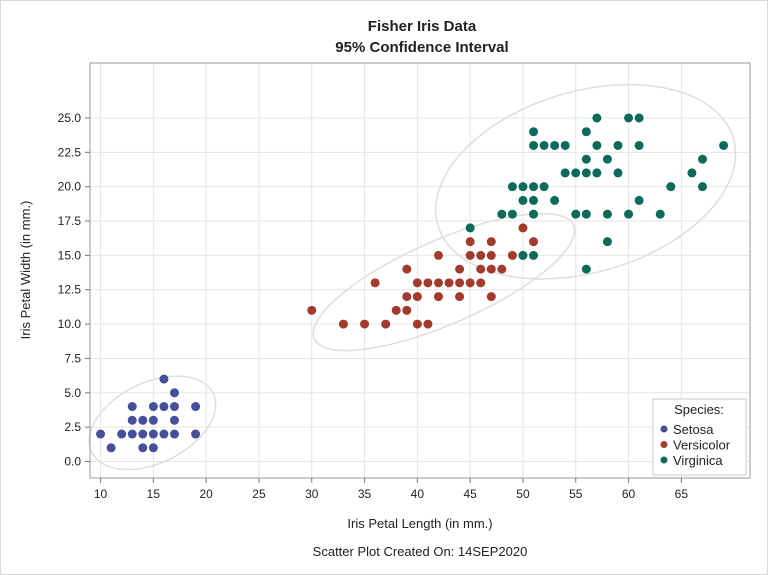 The image size is (768, 575). I want to click on legend-marker-setosa, so click(664, 429).